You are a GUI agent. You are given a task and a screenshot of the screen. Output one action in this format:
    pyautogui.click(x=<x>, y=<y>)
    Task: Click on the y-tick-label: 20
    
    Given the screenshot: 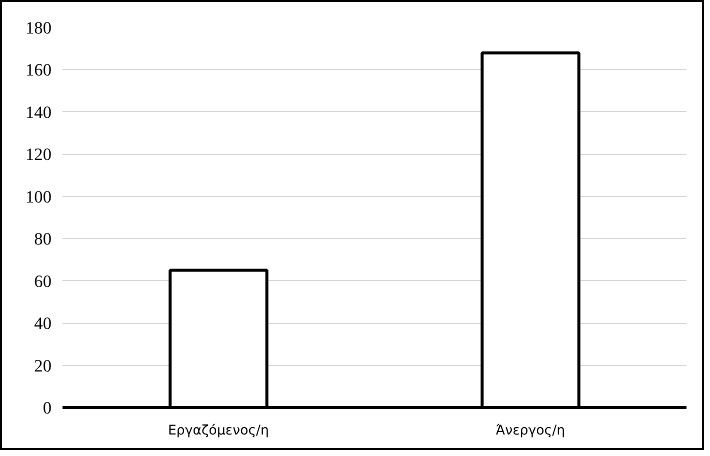 What is the action you would take?
    pyautogui.click(x=43, y=366)
    